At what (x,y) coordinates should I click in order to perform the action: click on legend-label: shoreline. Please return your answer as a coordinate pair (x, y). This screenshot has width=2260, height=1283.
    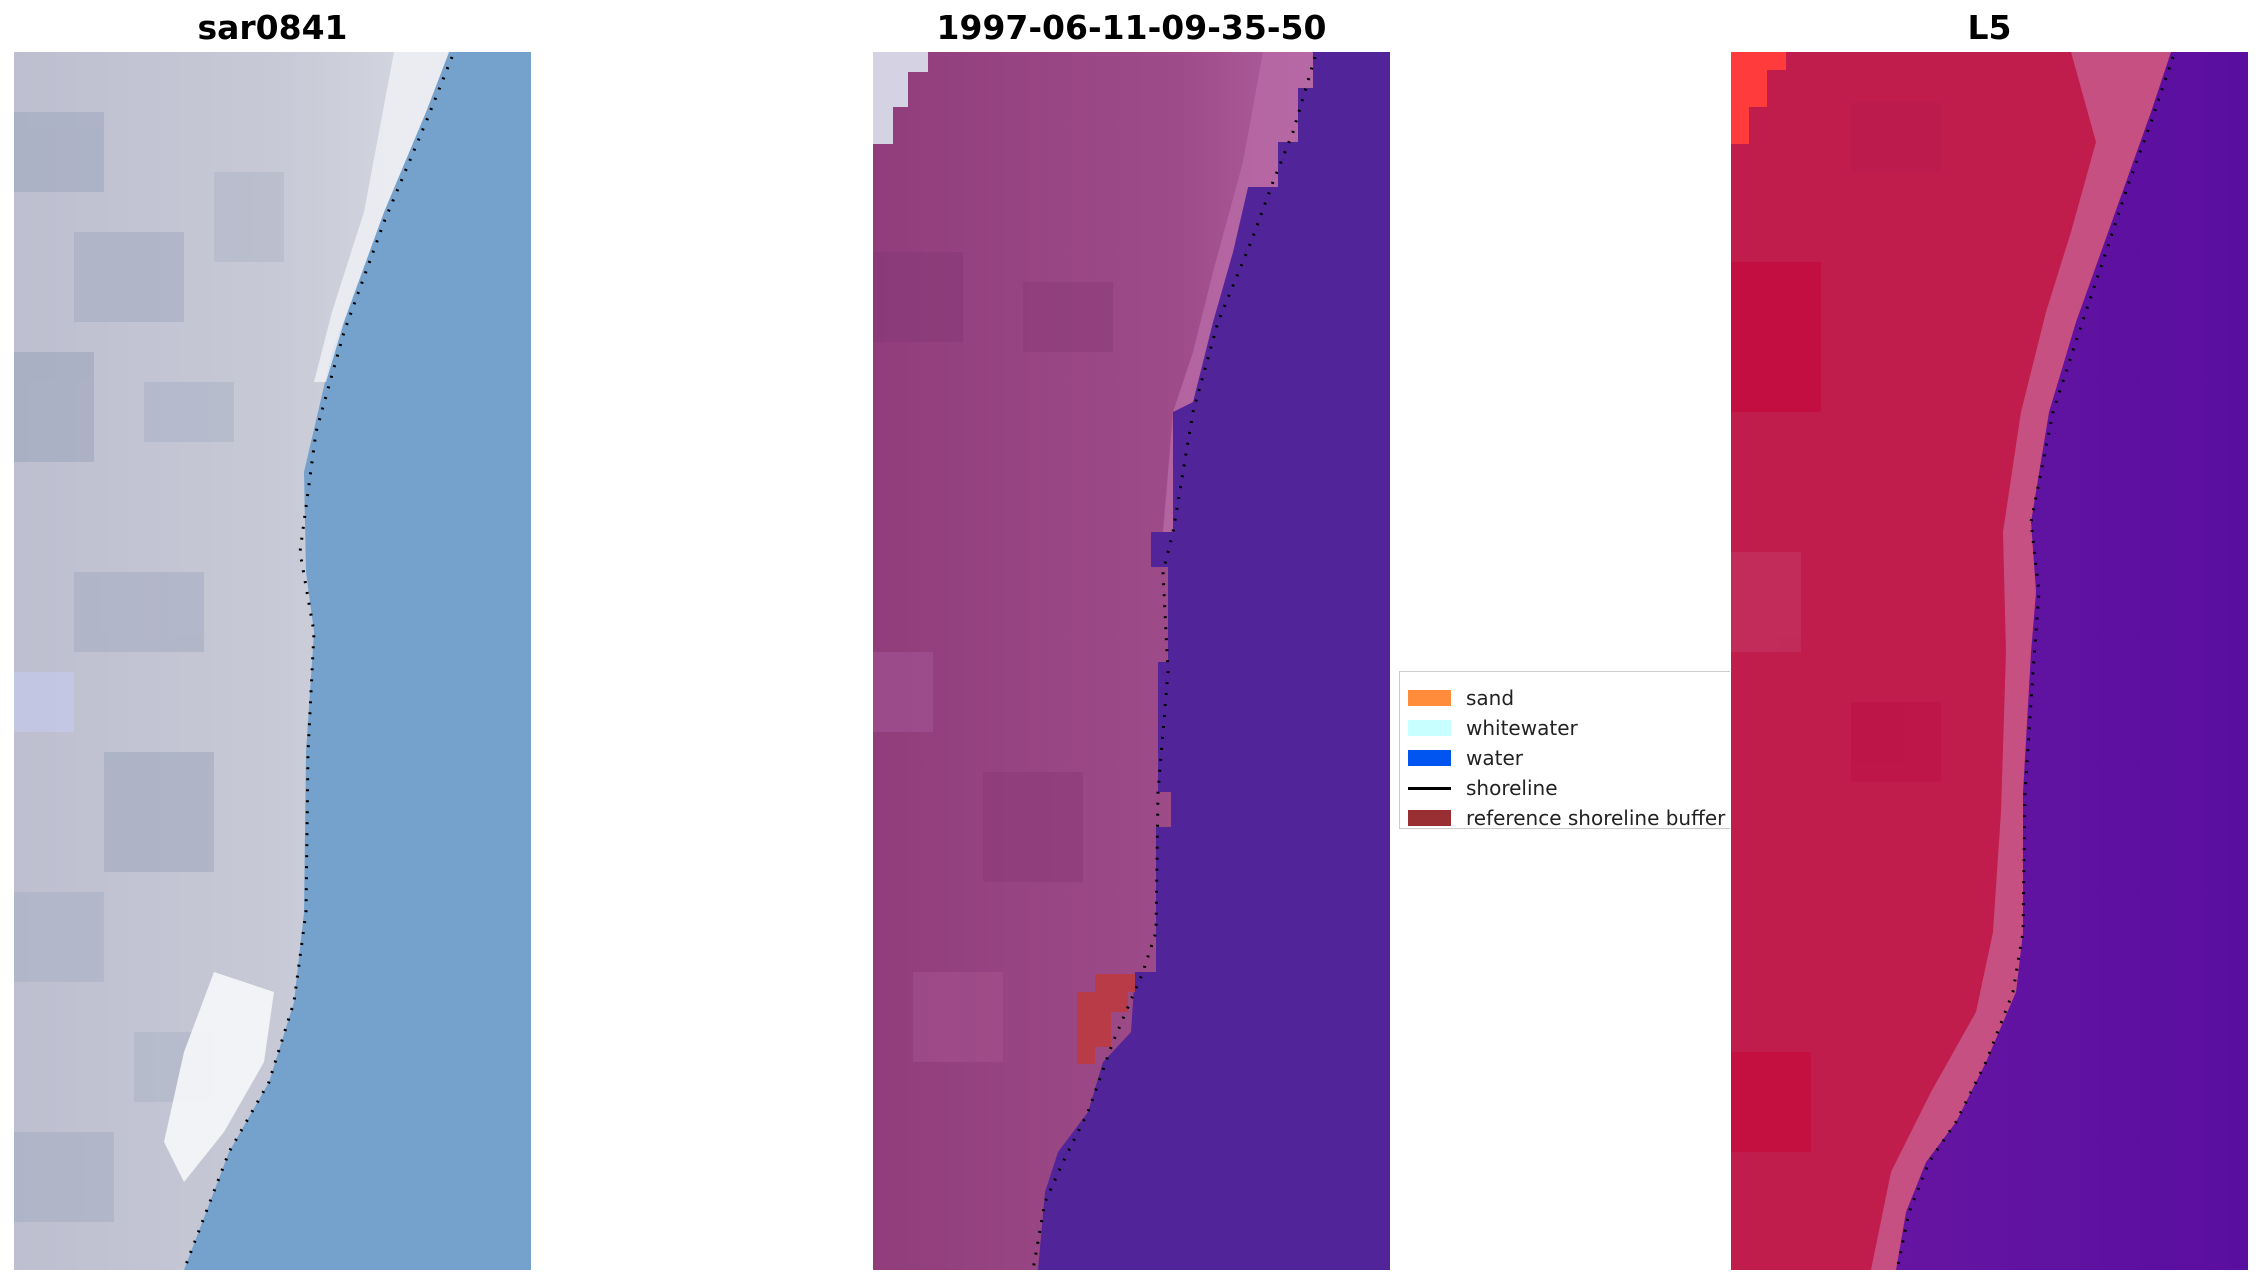
    Looking at the image, I should click on (1512, 788).